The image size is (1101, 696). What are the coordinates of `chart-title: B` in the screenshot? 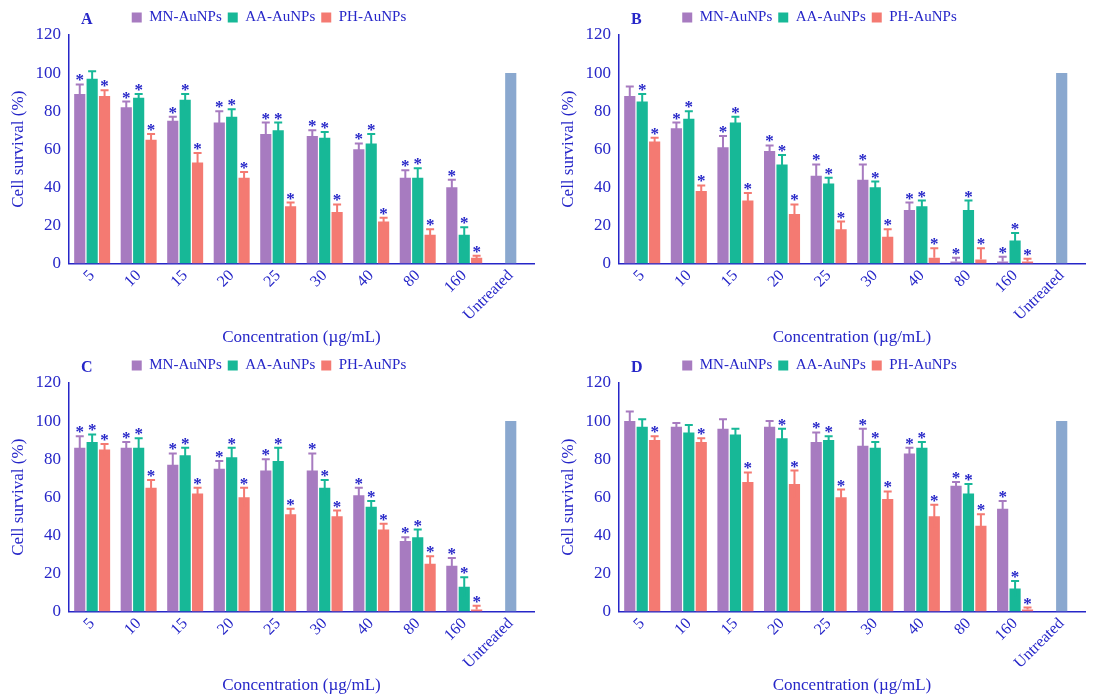 It's located at (636, 18).